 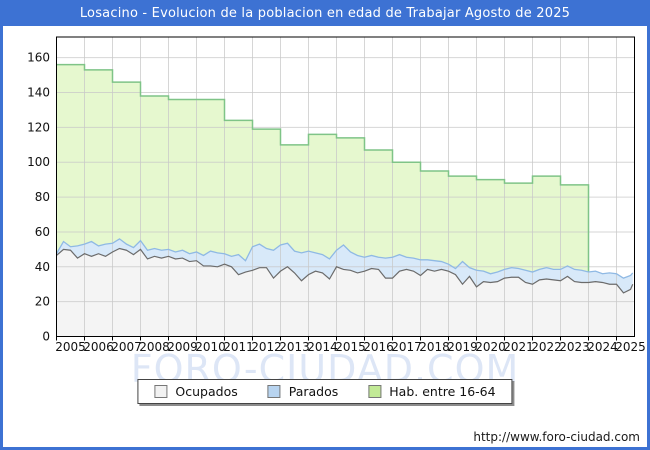 What do you see at coordinates (556, 437) in the screenshot?
I see `footer-url-link: http://www.foro-ciudad.com` at bounding box center [556, 437].